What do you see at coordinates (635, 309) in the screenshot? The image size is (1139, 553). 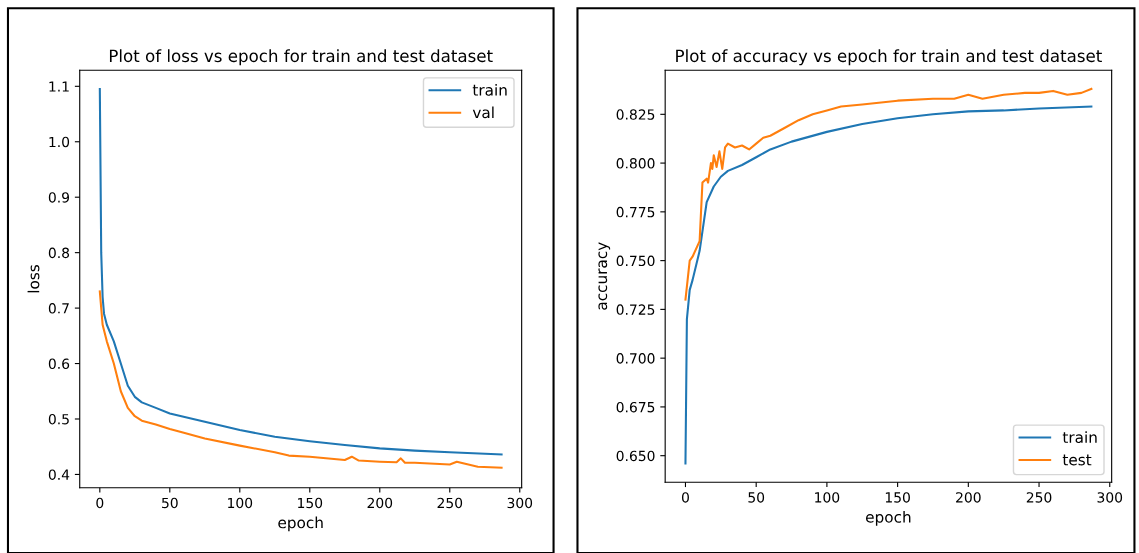 I see `y-tick-label: 0.725` at bounding box center [635, 309].